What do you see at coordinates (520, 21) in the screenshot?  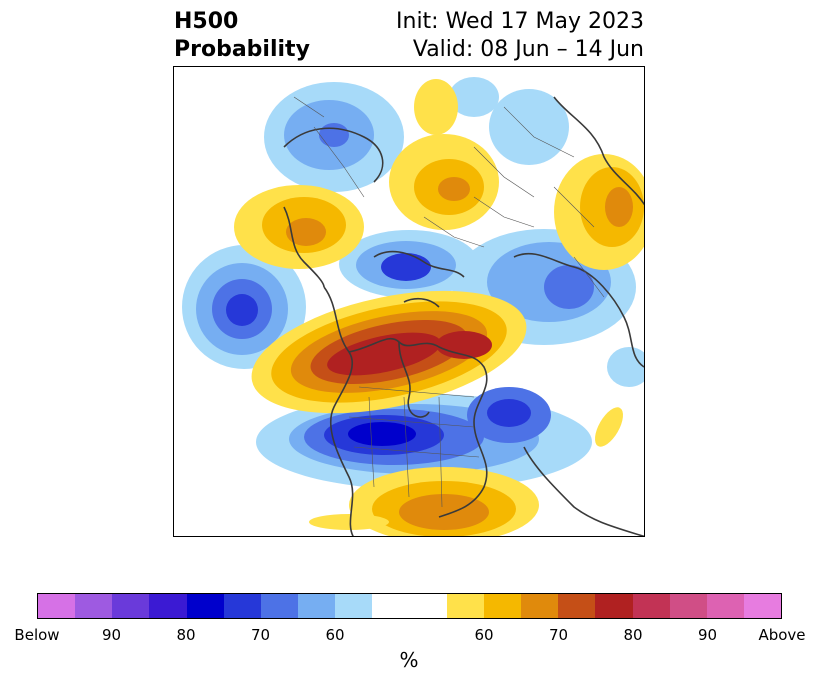 I see `init-date: Init: Wed 17 May 2023` at bounding box center [520, 21].